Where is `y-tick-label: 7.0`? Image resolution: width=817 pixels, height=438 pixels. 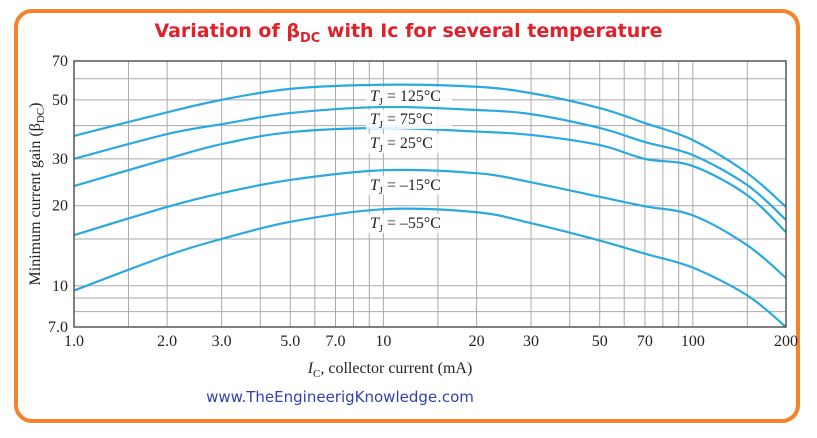 y-tick-label: 7.0 is located at coordinates (58, 327).